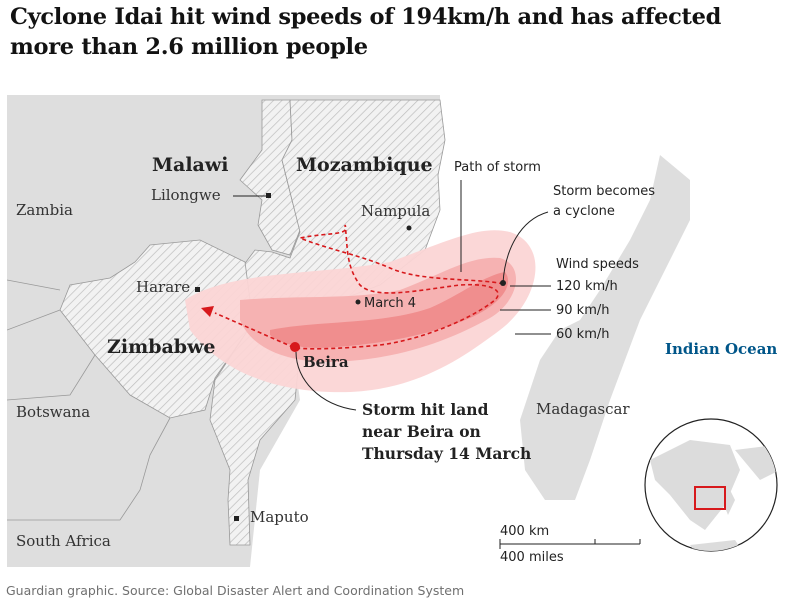 This screenshot has width=804, height=611. What do you see at coordinates (721, 349) in the screenshot?
I see `label-indian-ocean: Indian Ocean` at bounding box center [721, 349].